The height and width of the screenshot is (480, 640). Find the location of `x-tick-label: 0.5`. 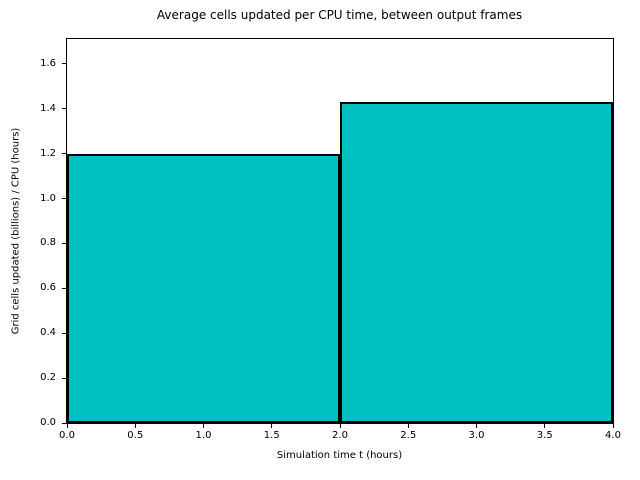

x-tick-label: 0.5 is located at coordinates (135, 435).